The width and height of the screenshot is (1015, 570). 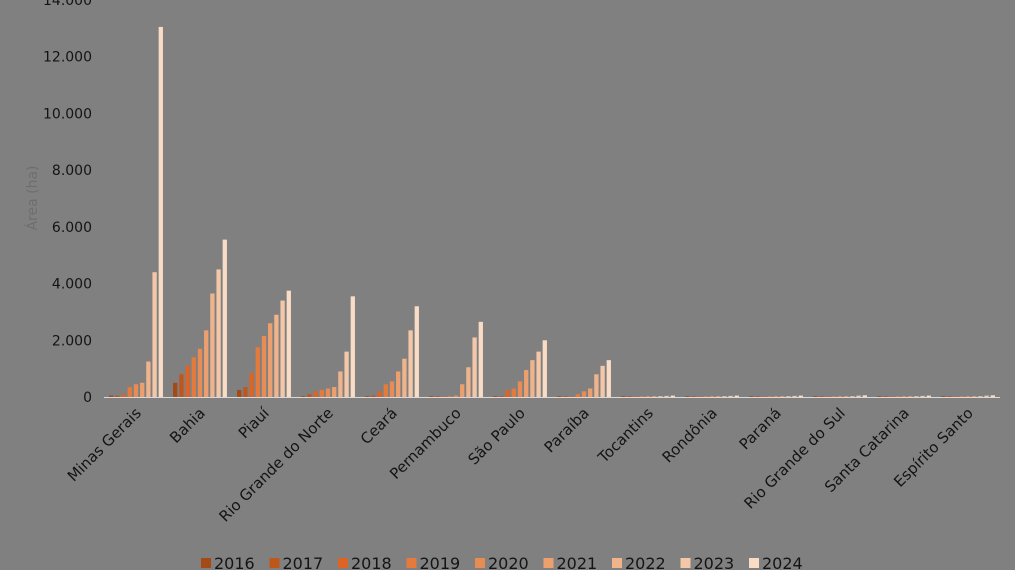 What do you see at coordinates (72, 285) in the screenshot?
I see `y-tick-label: 4.000` at bounding box center [72, 285].